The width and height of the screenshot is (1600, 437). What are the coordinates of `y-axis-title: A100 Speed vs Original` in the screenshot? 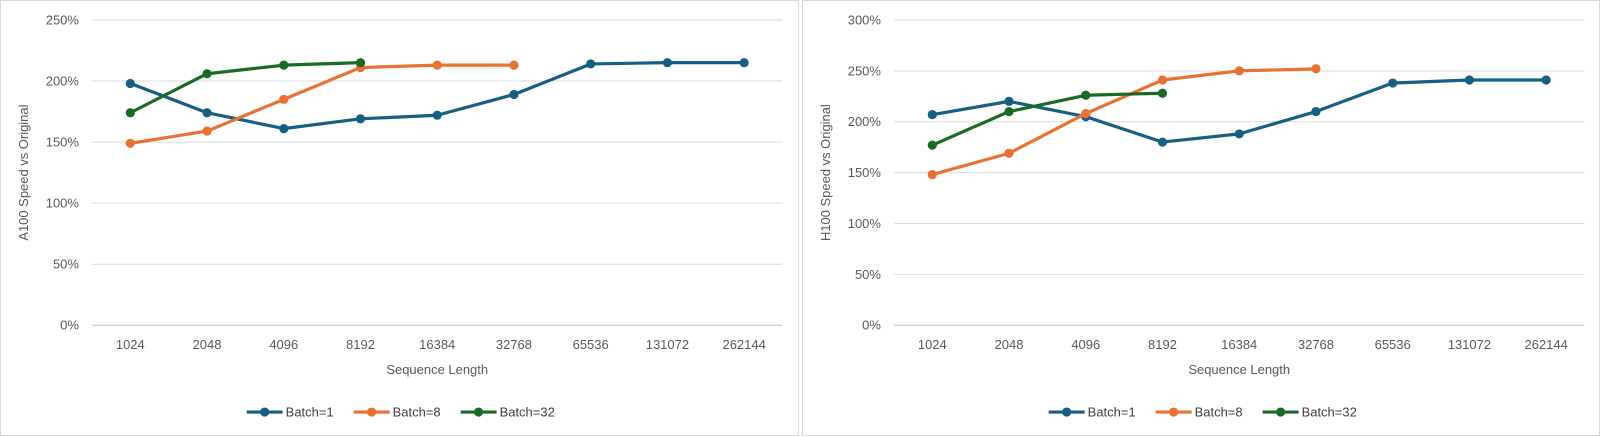 It's located at (23, 172).